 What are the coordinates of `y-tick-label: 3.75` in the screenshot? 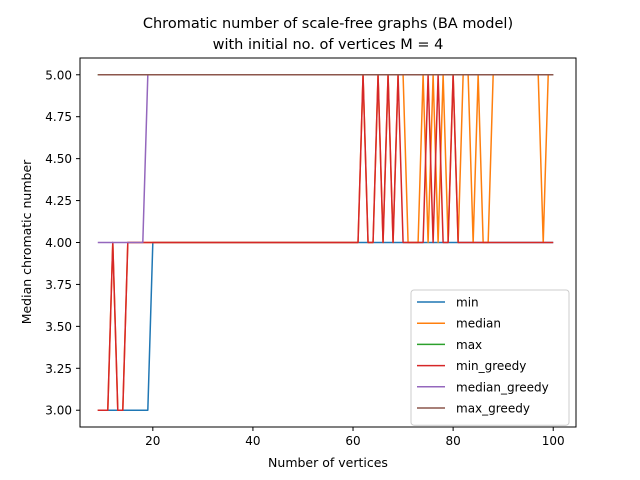 It's located at (58, 285).